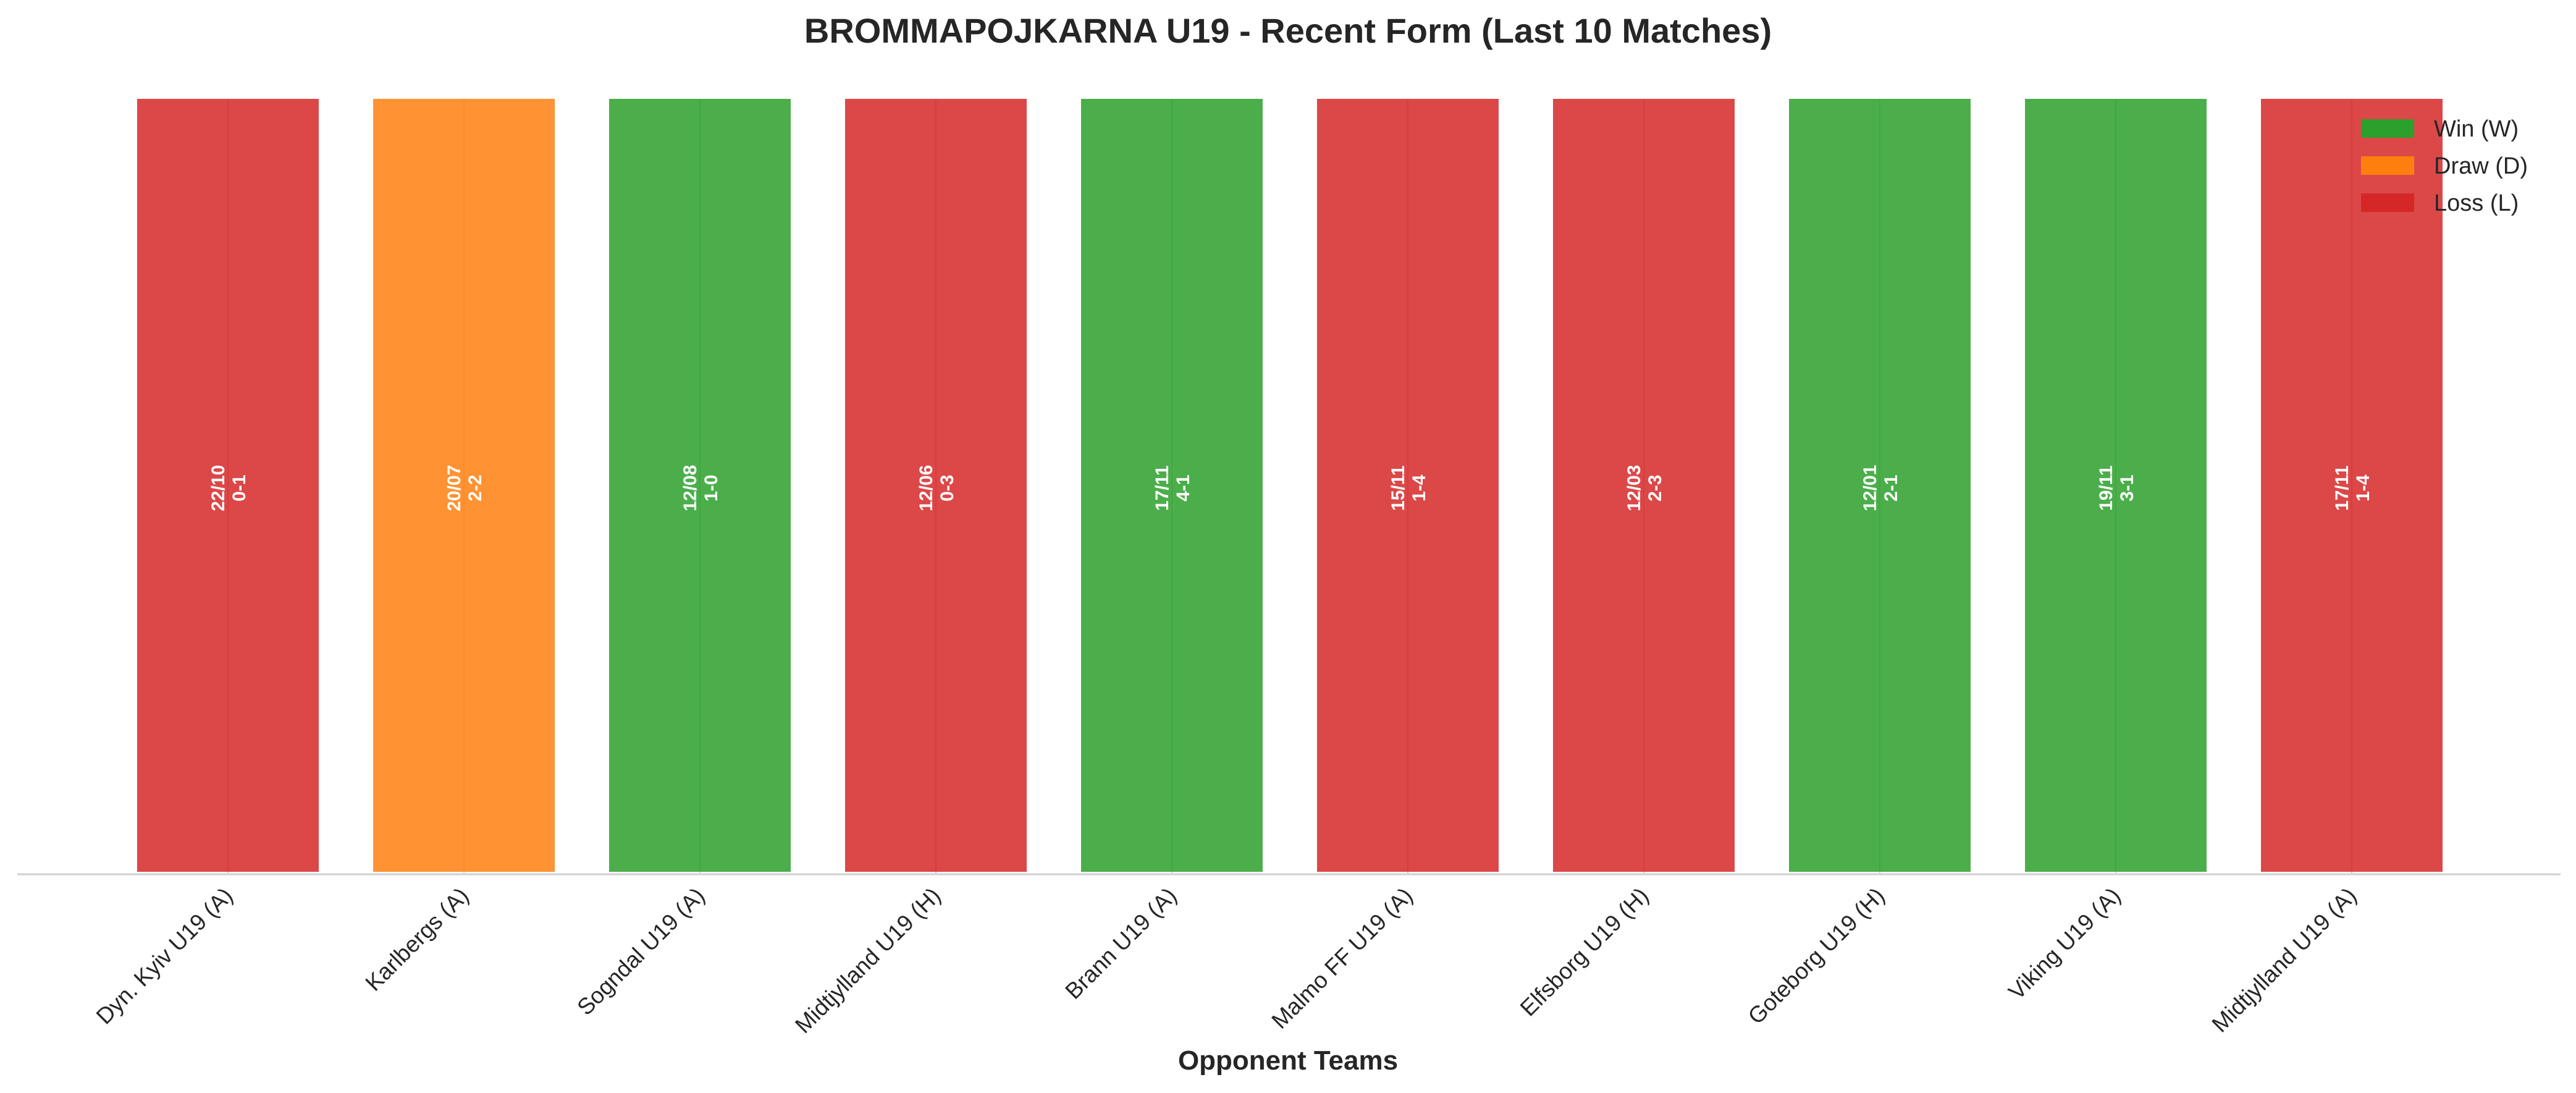 The width and height of the screenshot is (2576, 1093). Describe the element at coordinates (1120, 943) in the screenshot. I see `x-tick-label: Brann U19 (A)` at that location.